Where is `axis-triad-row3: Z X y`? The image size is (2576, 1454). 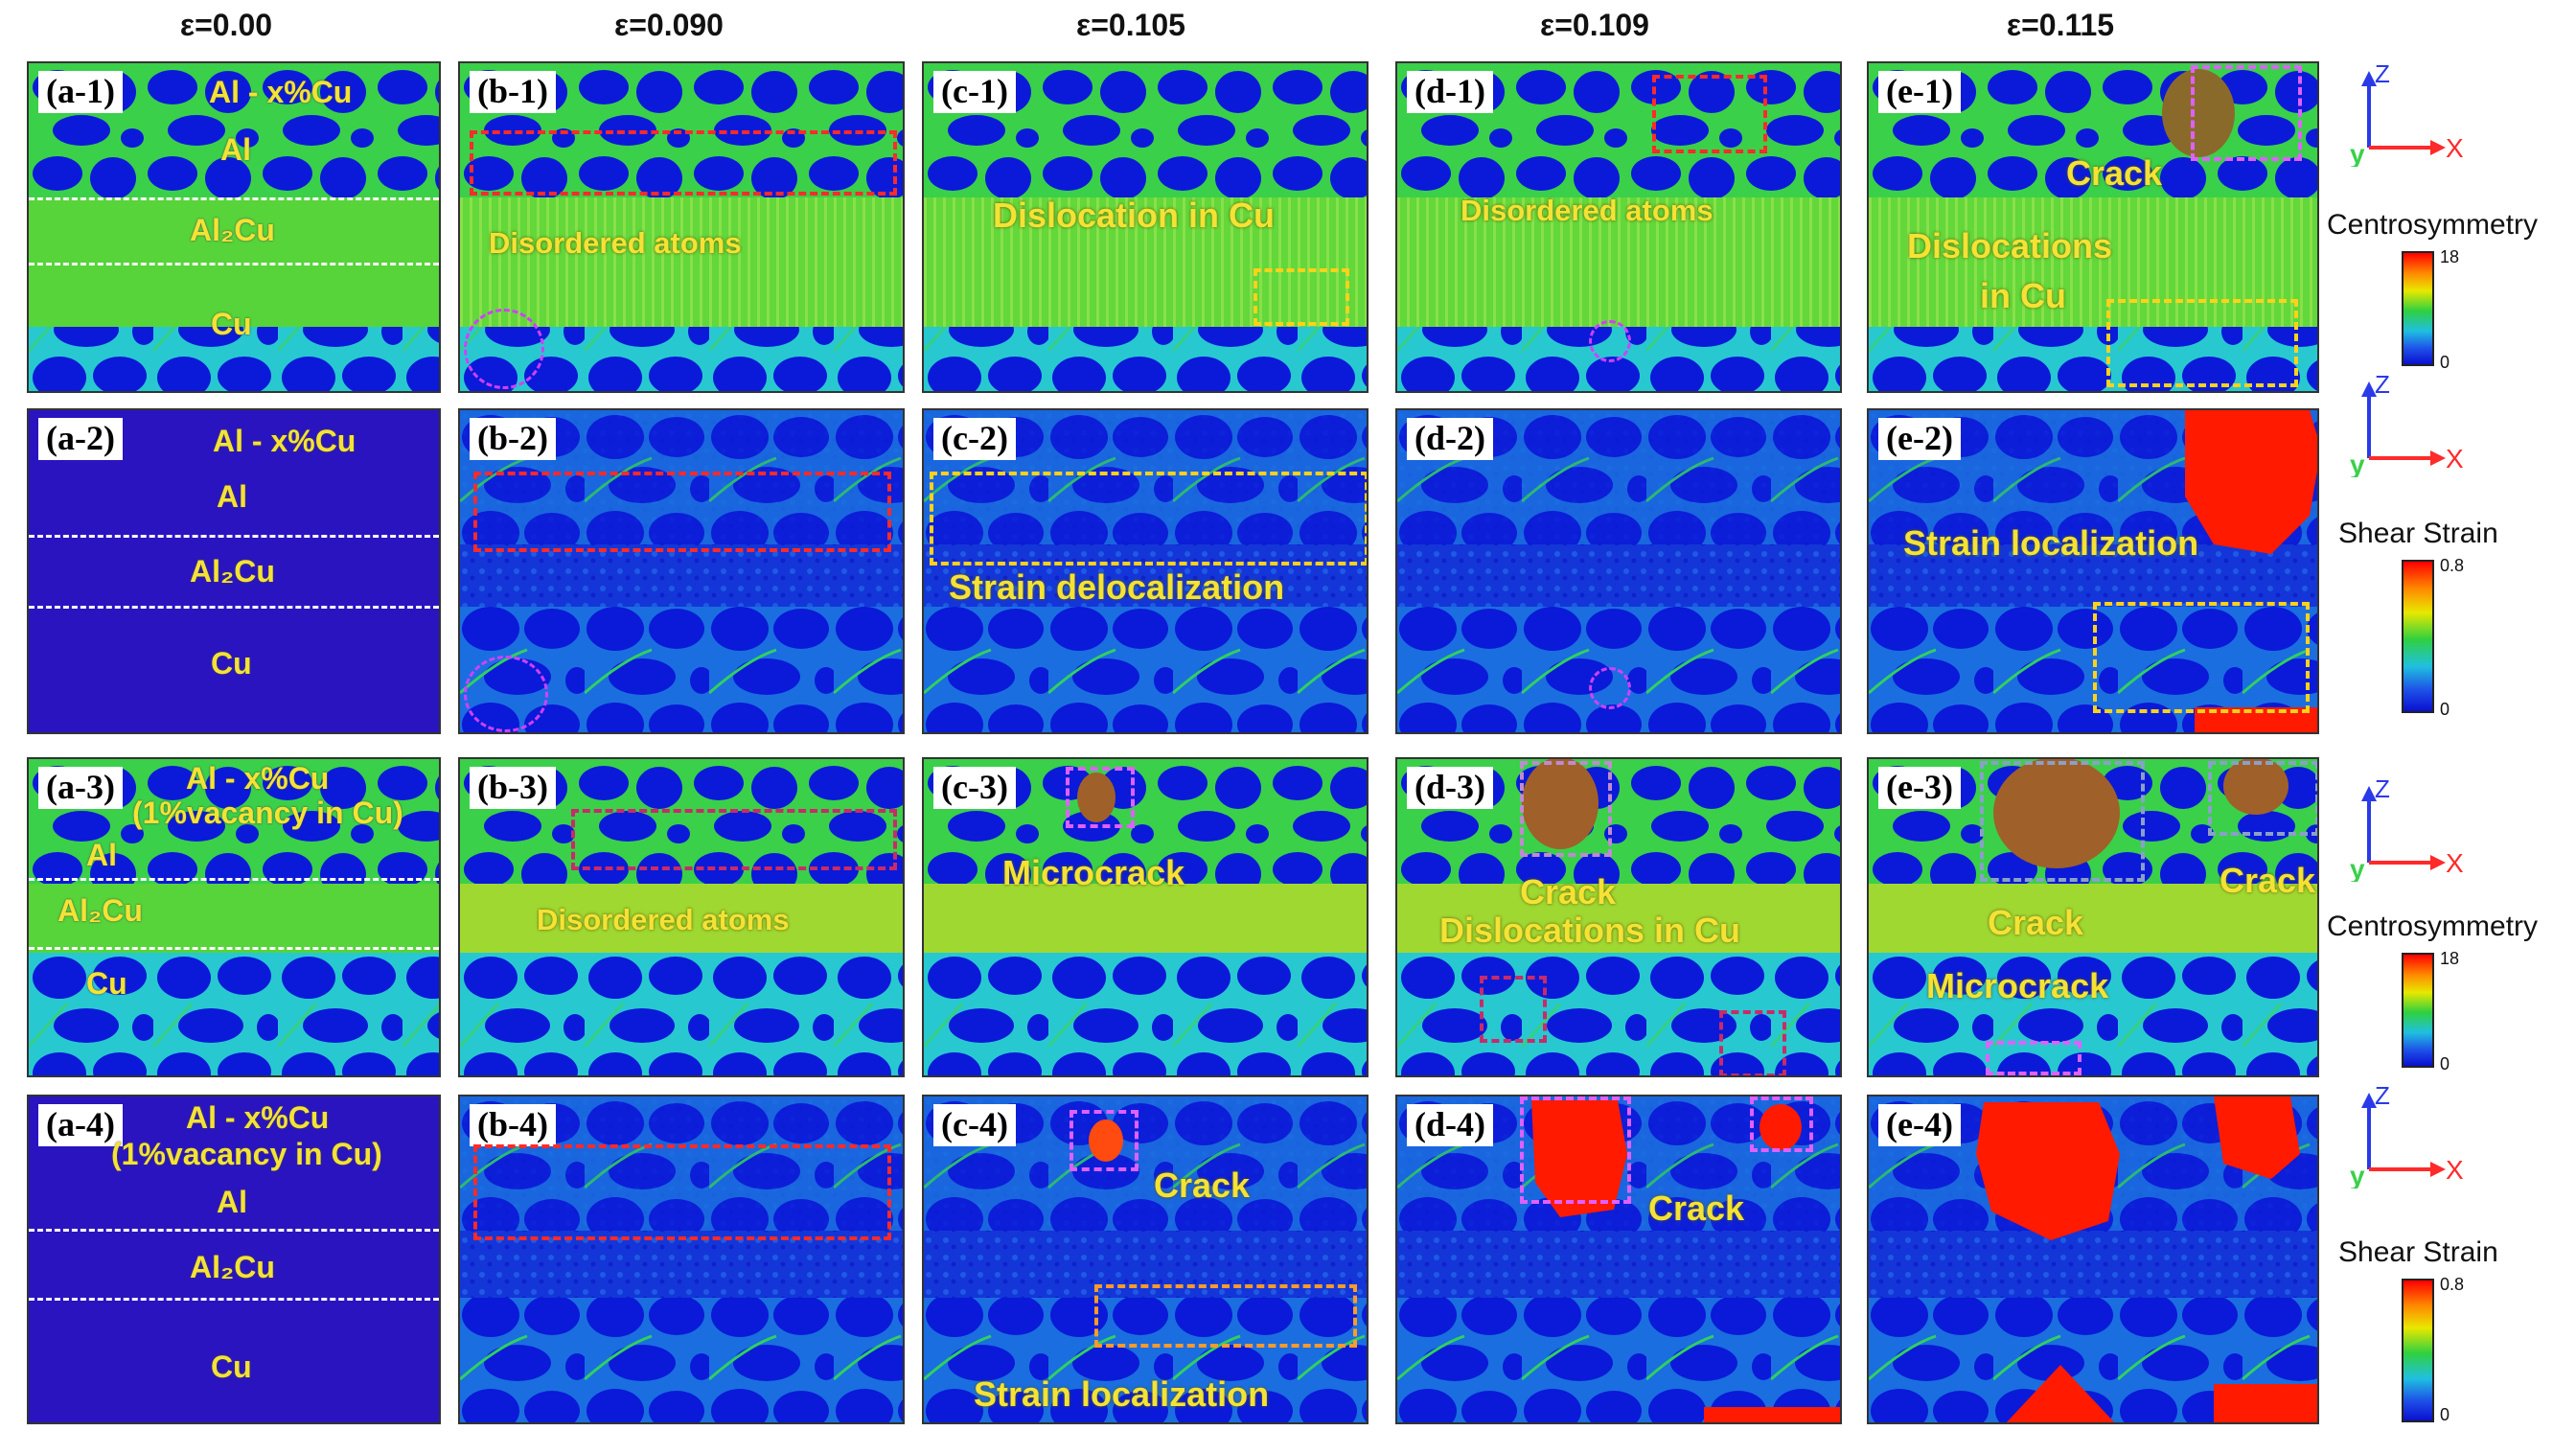
axis-triad-row3: Z X y is located at coordinates (2406, 829).